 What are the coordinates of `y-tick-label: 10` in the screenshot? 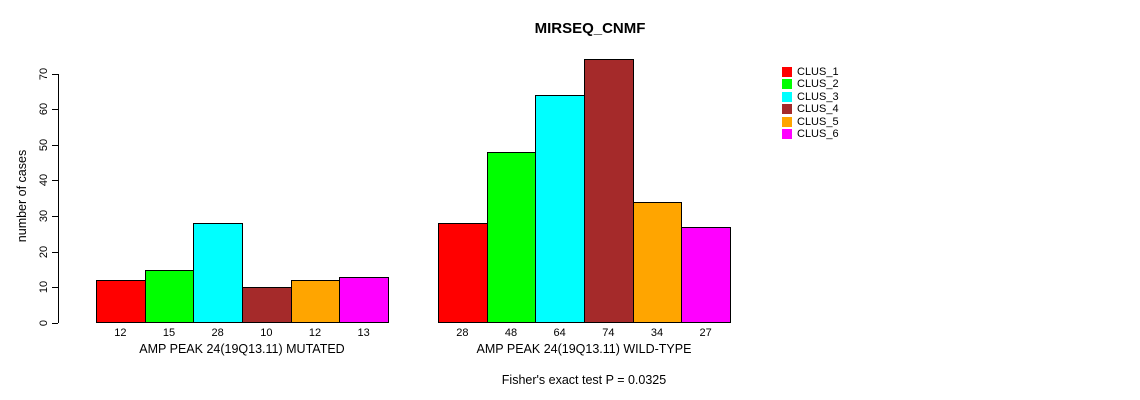 It's located at (44, 287).